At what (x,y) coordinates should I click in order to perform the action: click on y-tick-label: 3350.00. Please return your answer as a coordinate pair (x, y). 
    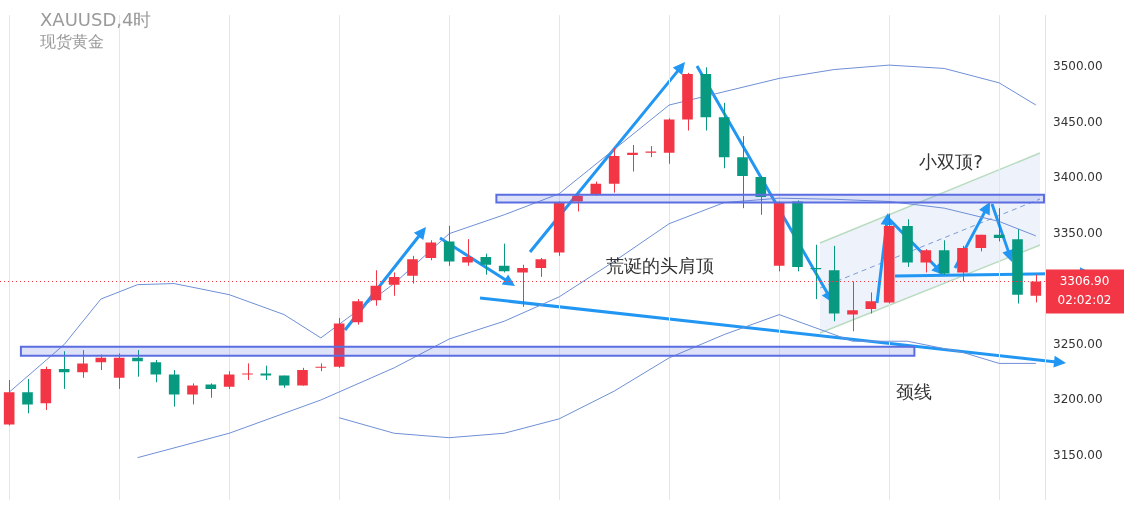
    Looking at the image, I should click on (1078, 232).